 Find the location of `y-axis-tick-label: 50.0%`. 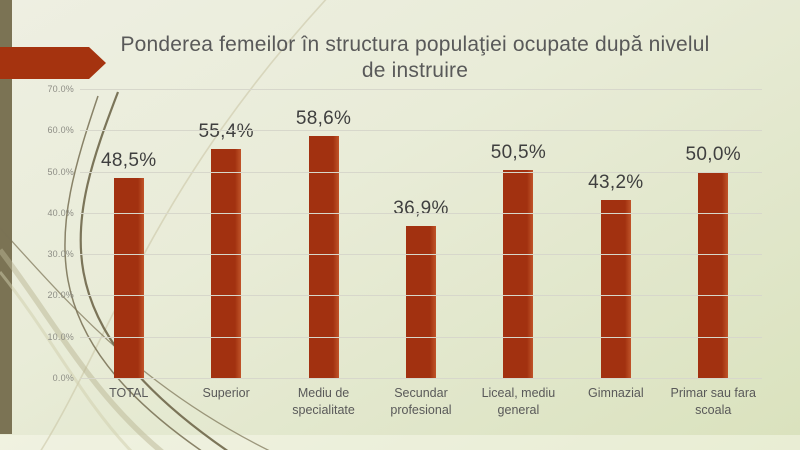

y-axis-tick-label: 50.0% is located at coordinates (60, 171).